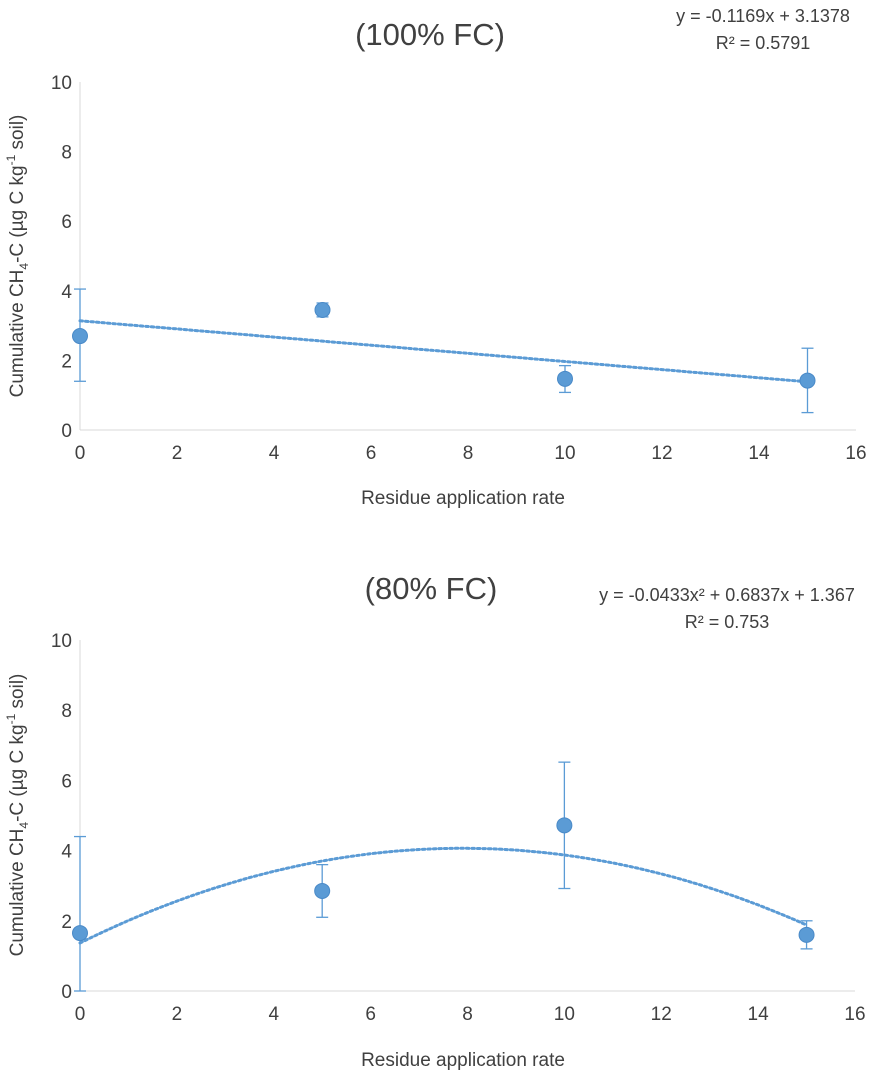 This screenshot has width=891, height=1077. Describe the element at coordinates (763, 43) in the screenshot. I see `r-squared-label: R² = 0.5791` at that location.